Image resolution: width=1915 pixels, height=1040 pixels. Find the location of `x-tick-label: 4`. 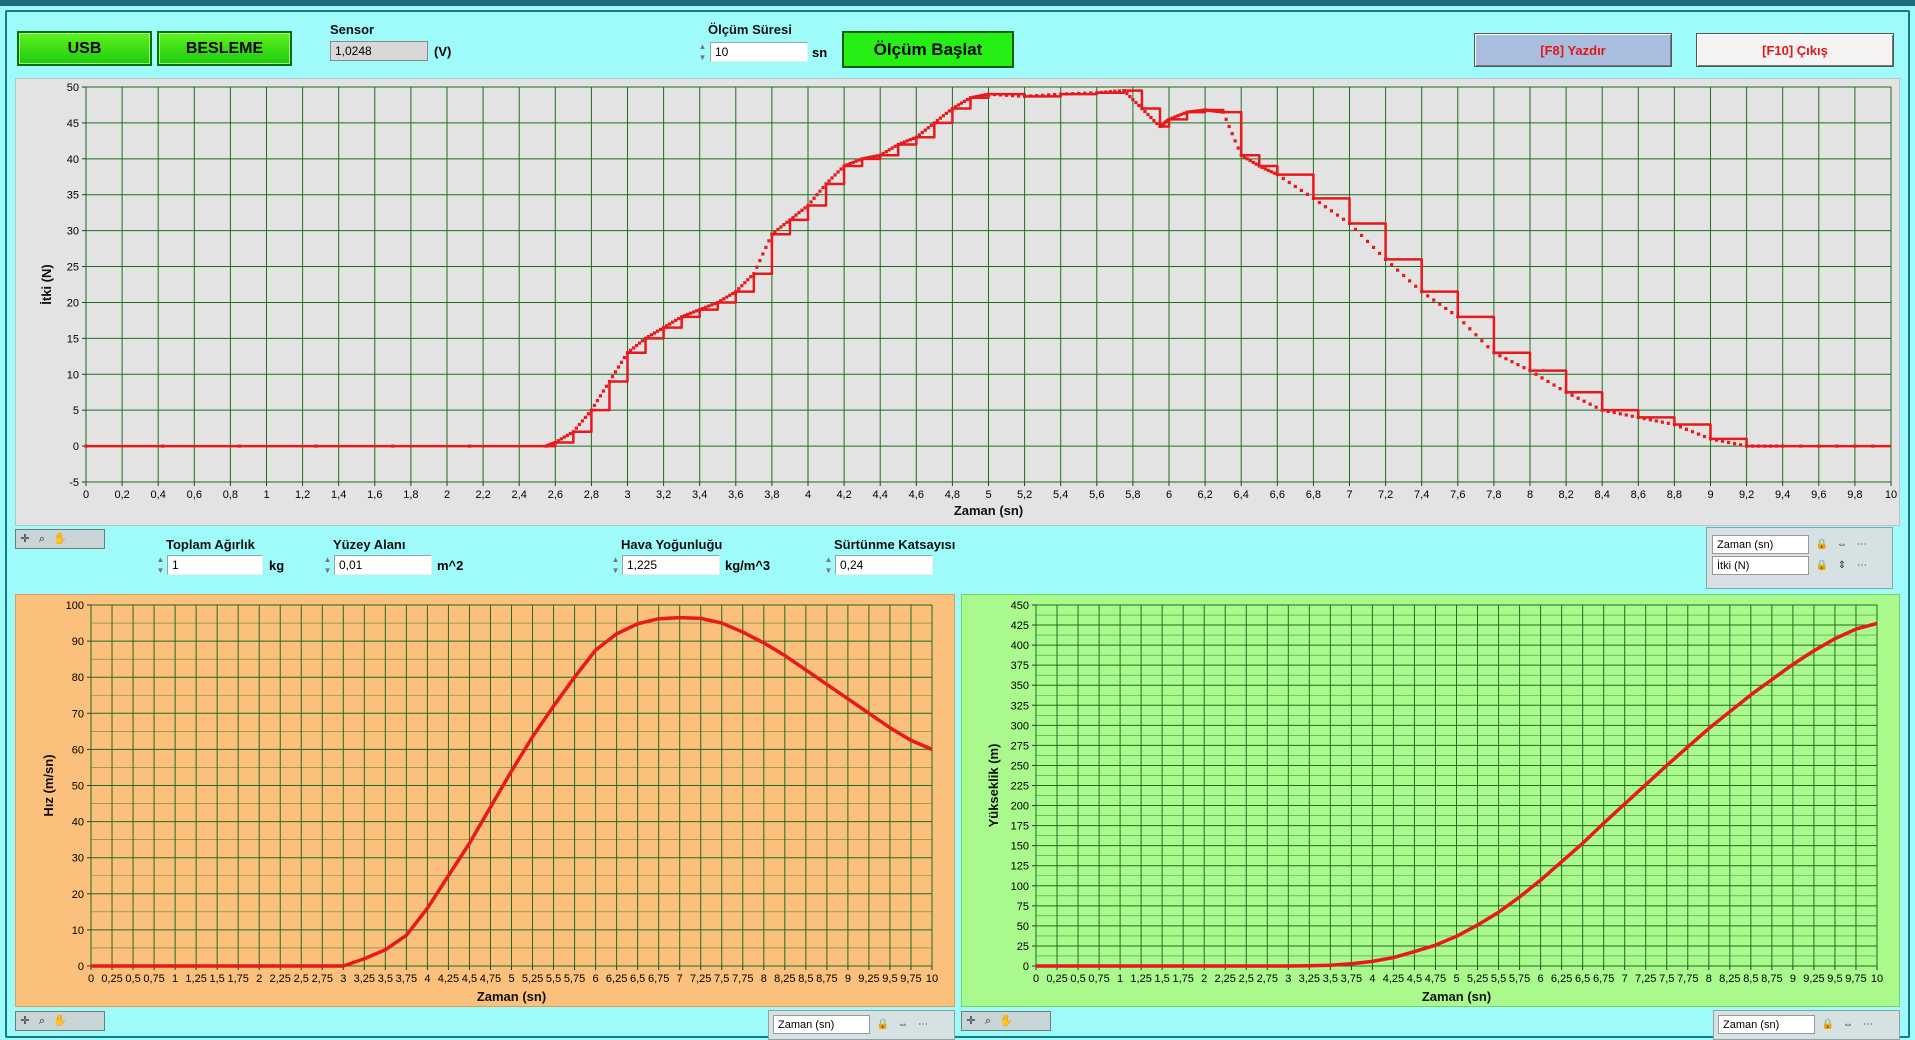

x-tick-label: 4 is located at coordinates (427, 979).